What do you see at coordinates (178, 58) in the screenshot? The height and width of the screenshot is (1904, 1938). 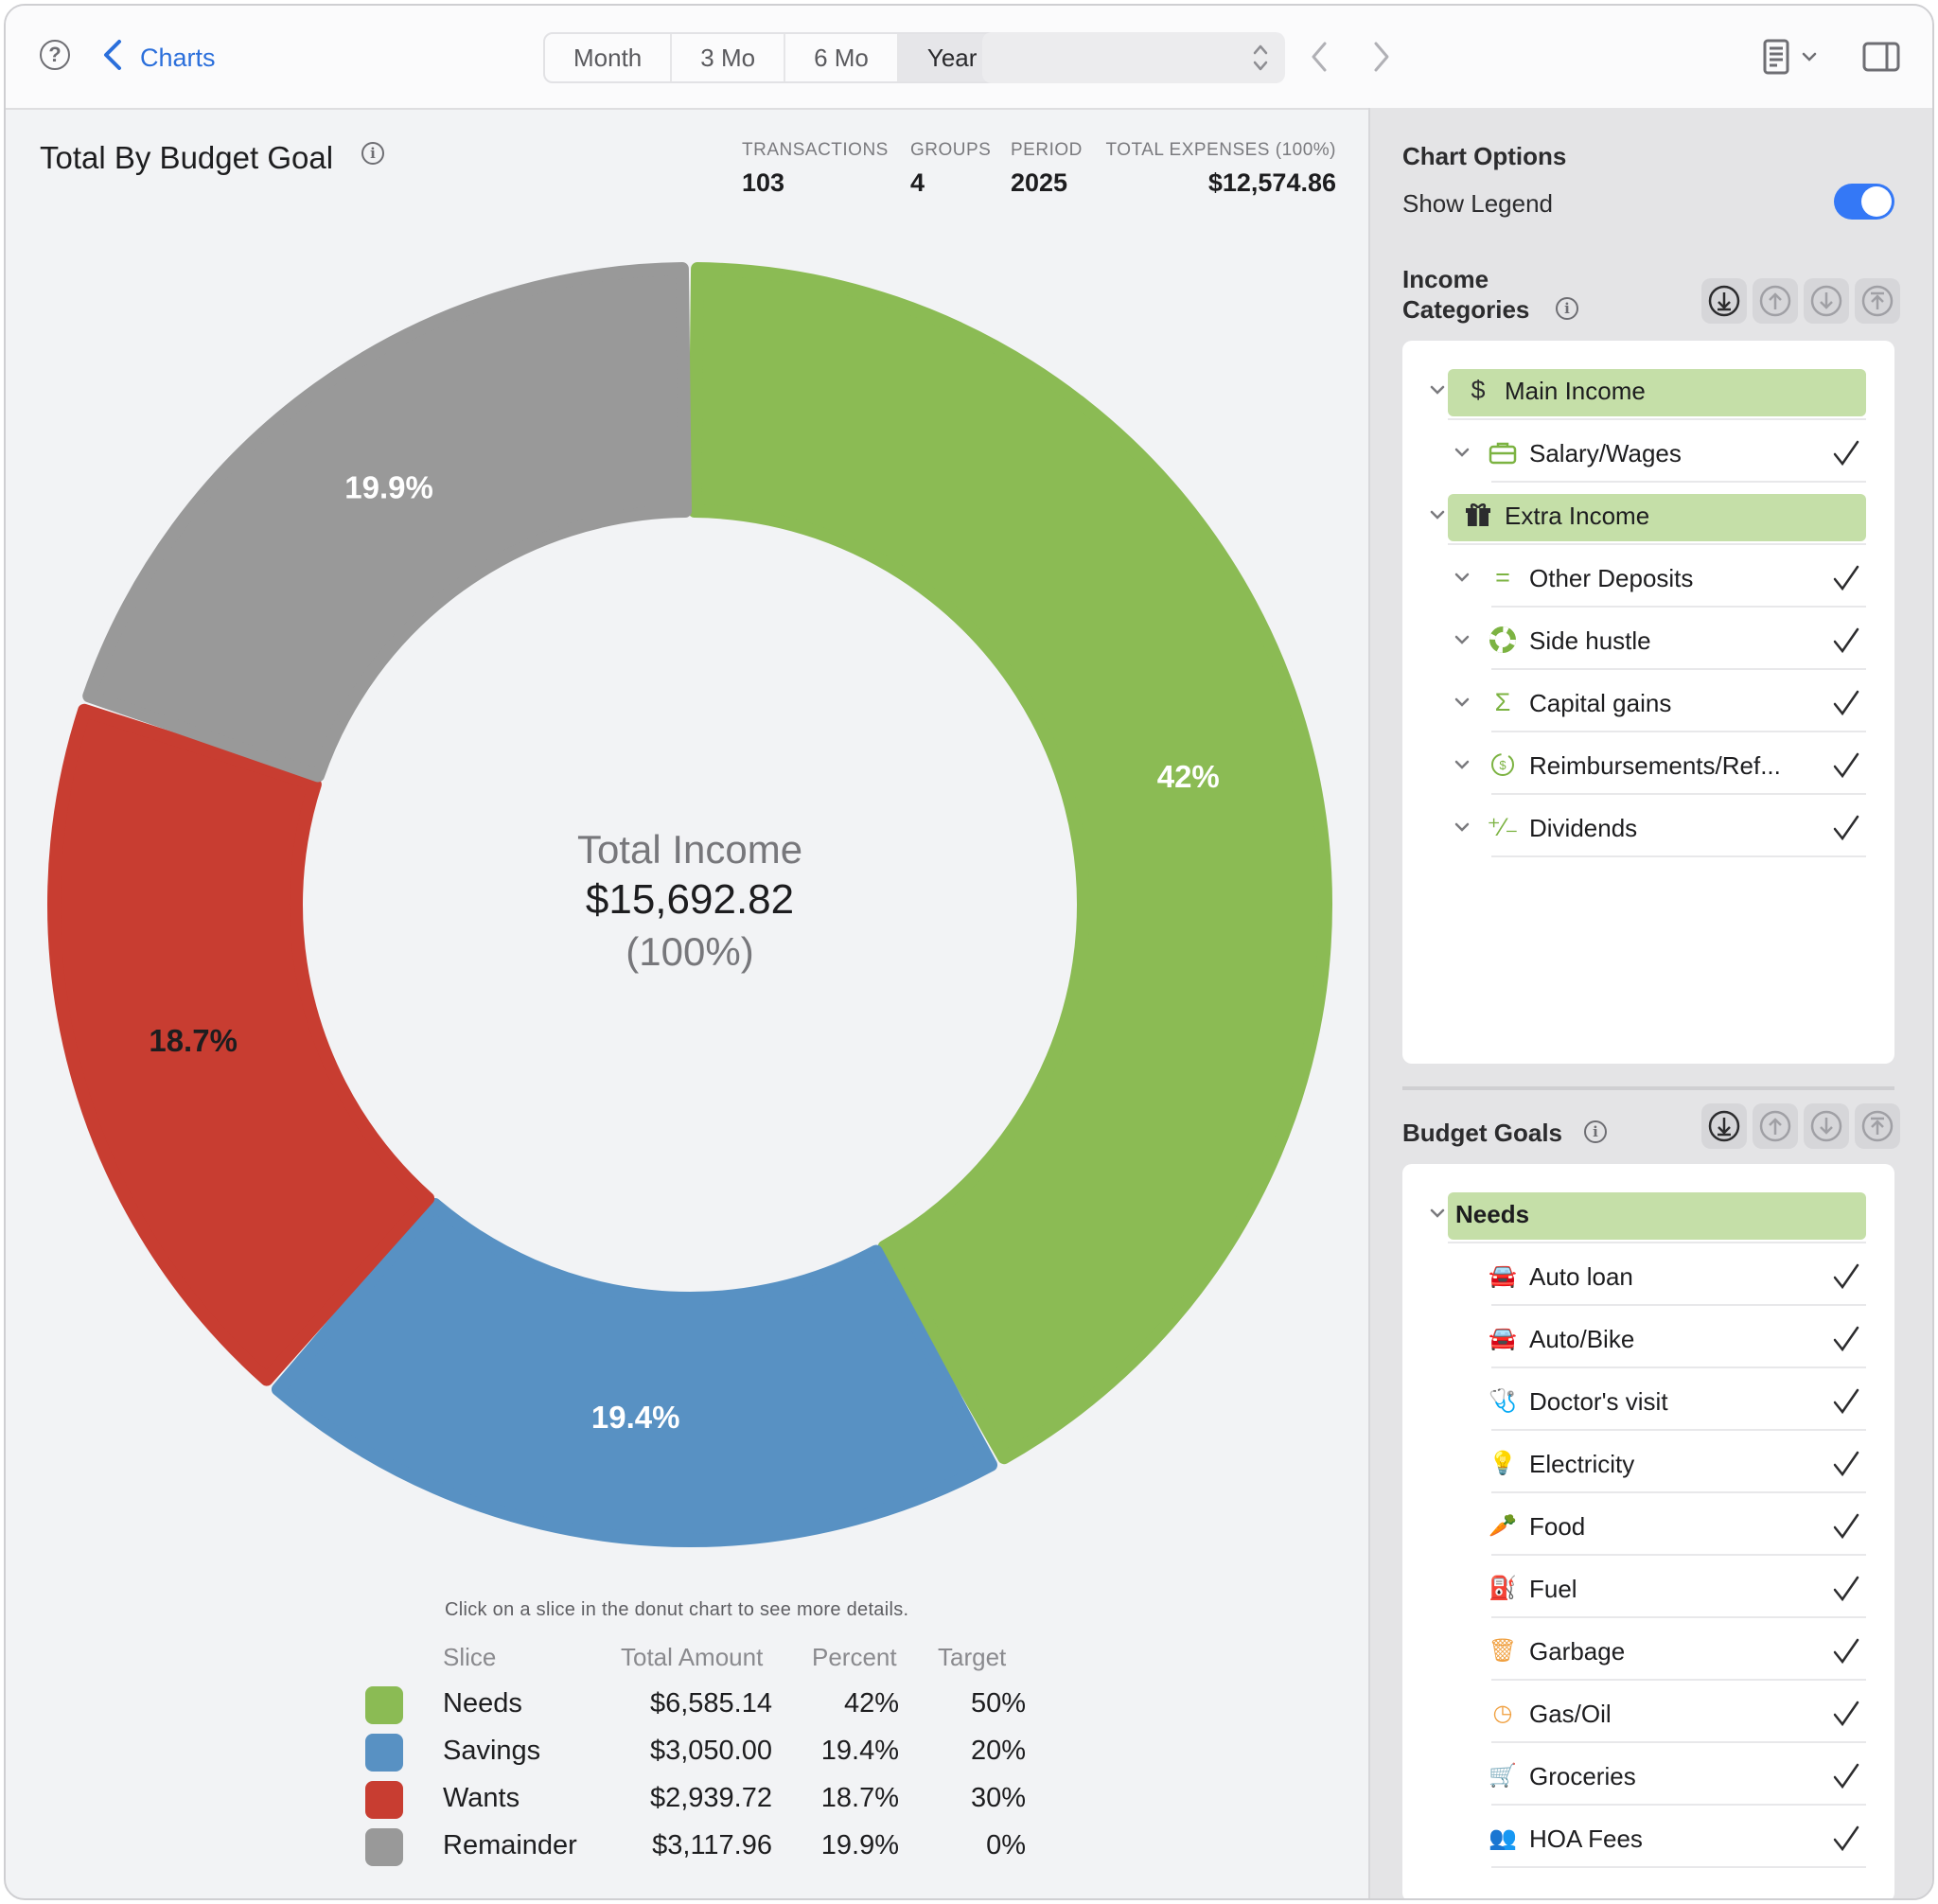 I see `back-to-charts-link: Charts` at bounding box center [178, 58].